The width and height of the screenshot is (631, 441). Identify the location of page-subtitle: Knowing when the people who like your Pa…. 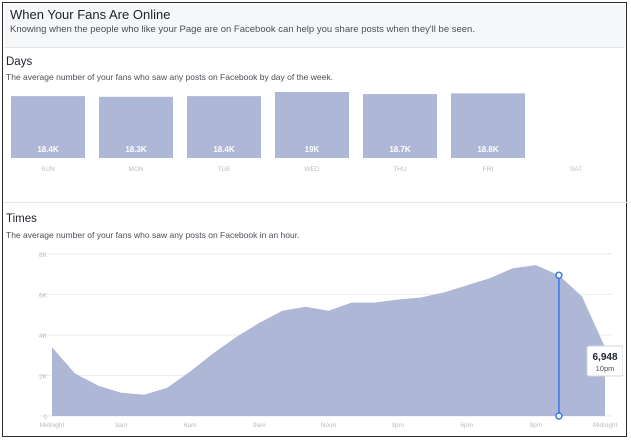
(242, 29).